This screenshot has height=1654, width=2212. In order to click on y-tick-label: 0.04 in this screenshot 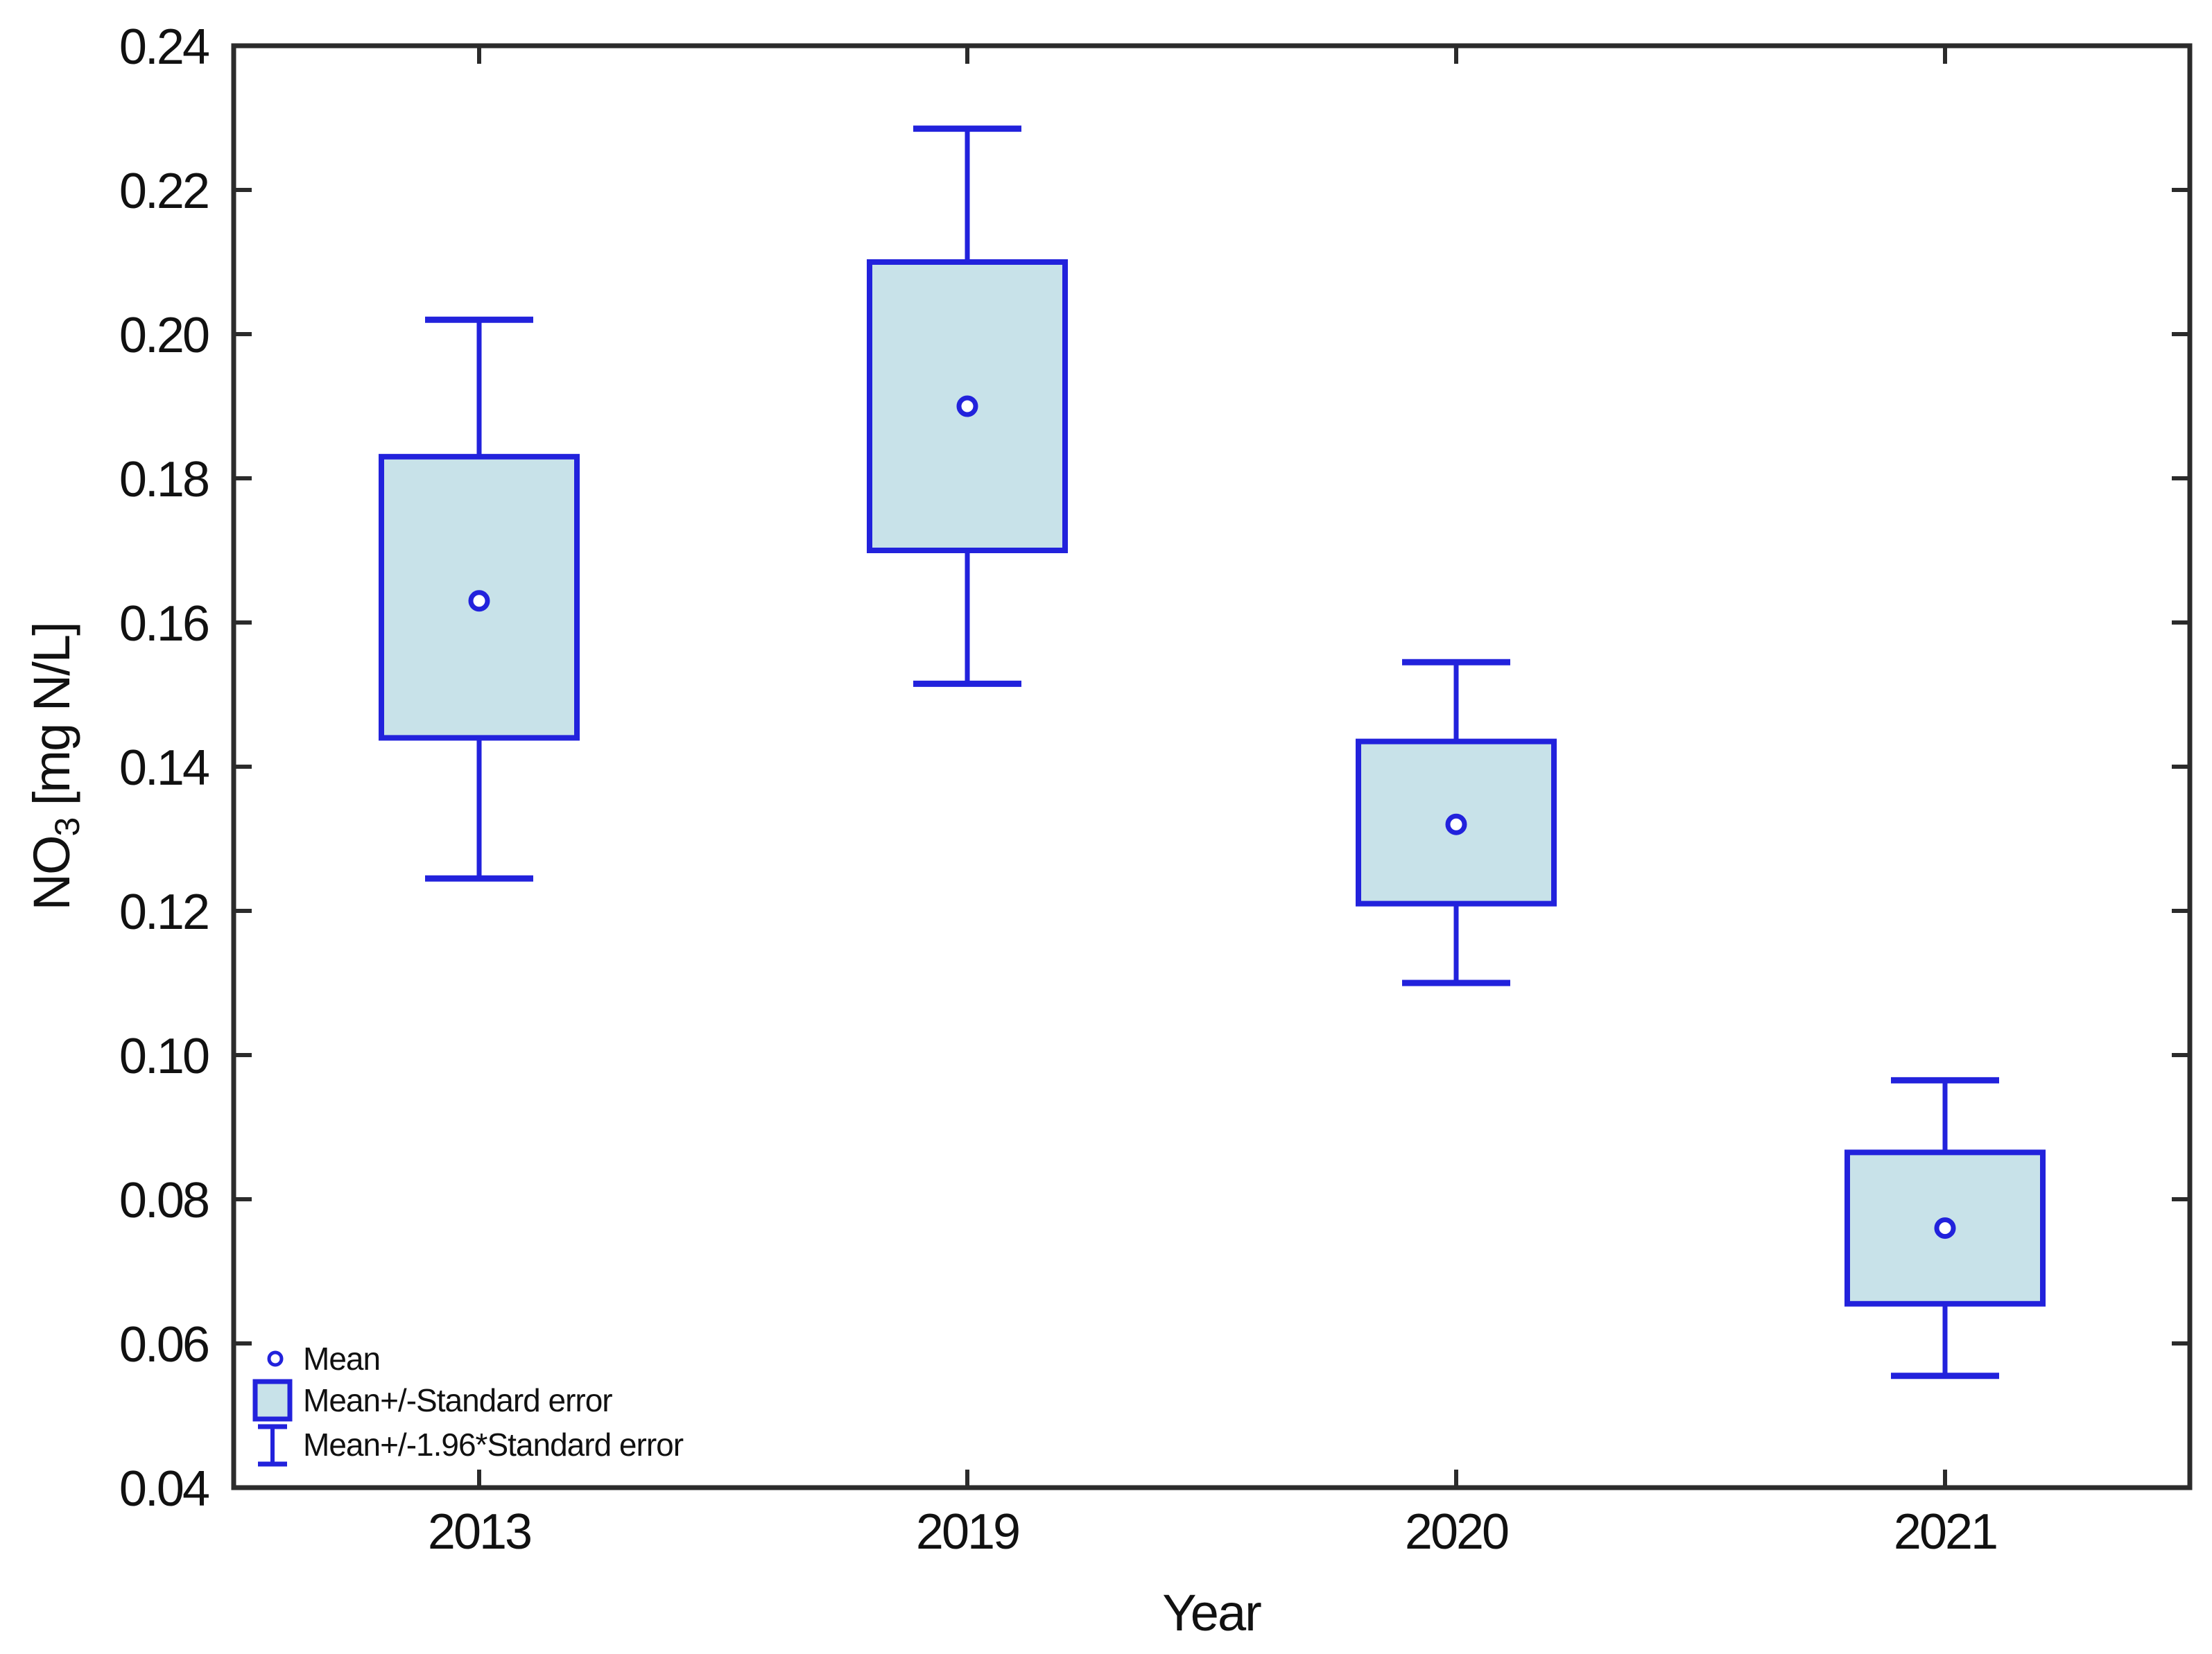, I will do `click(164, 1489)`.